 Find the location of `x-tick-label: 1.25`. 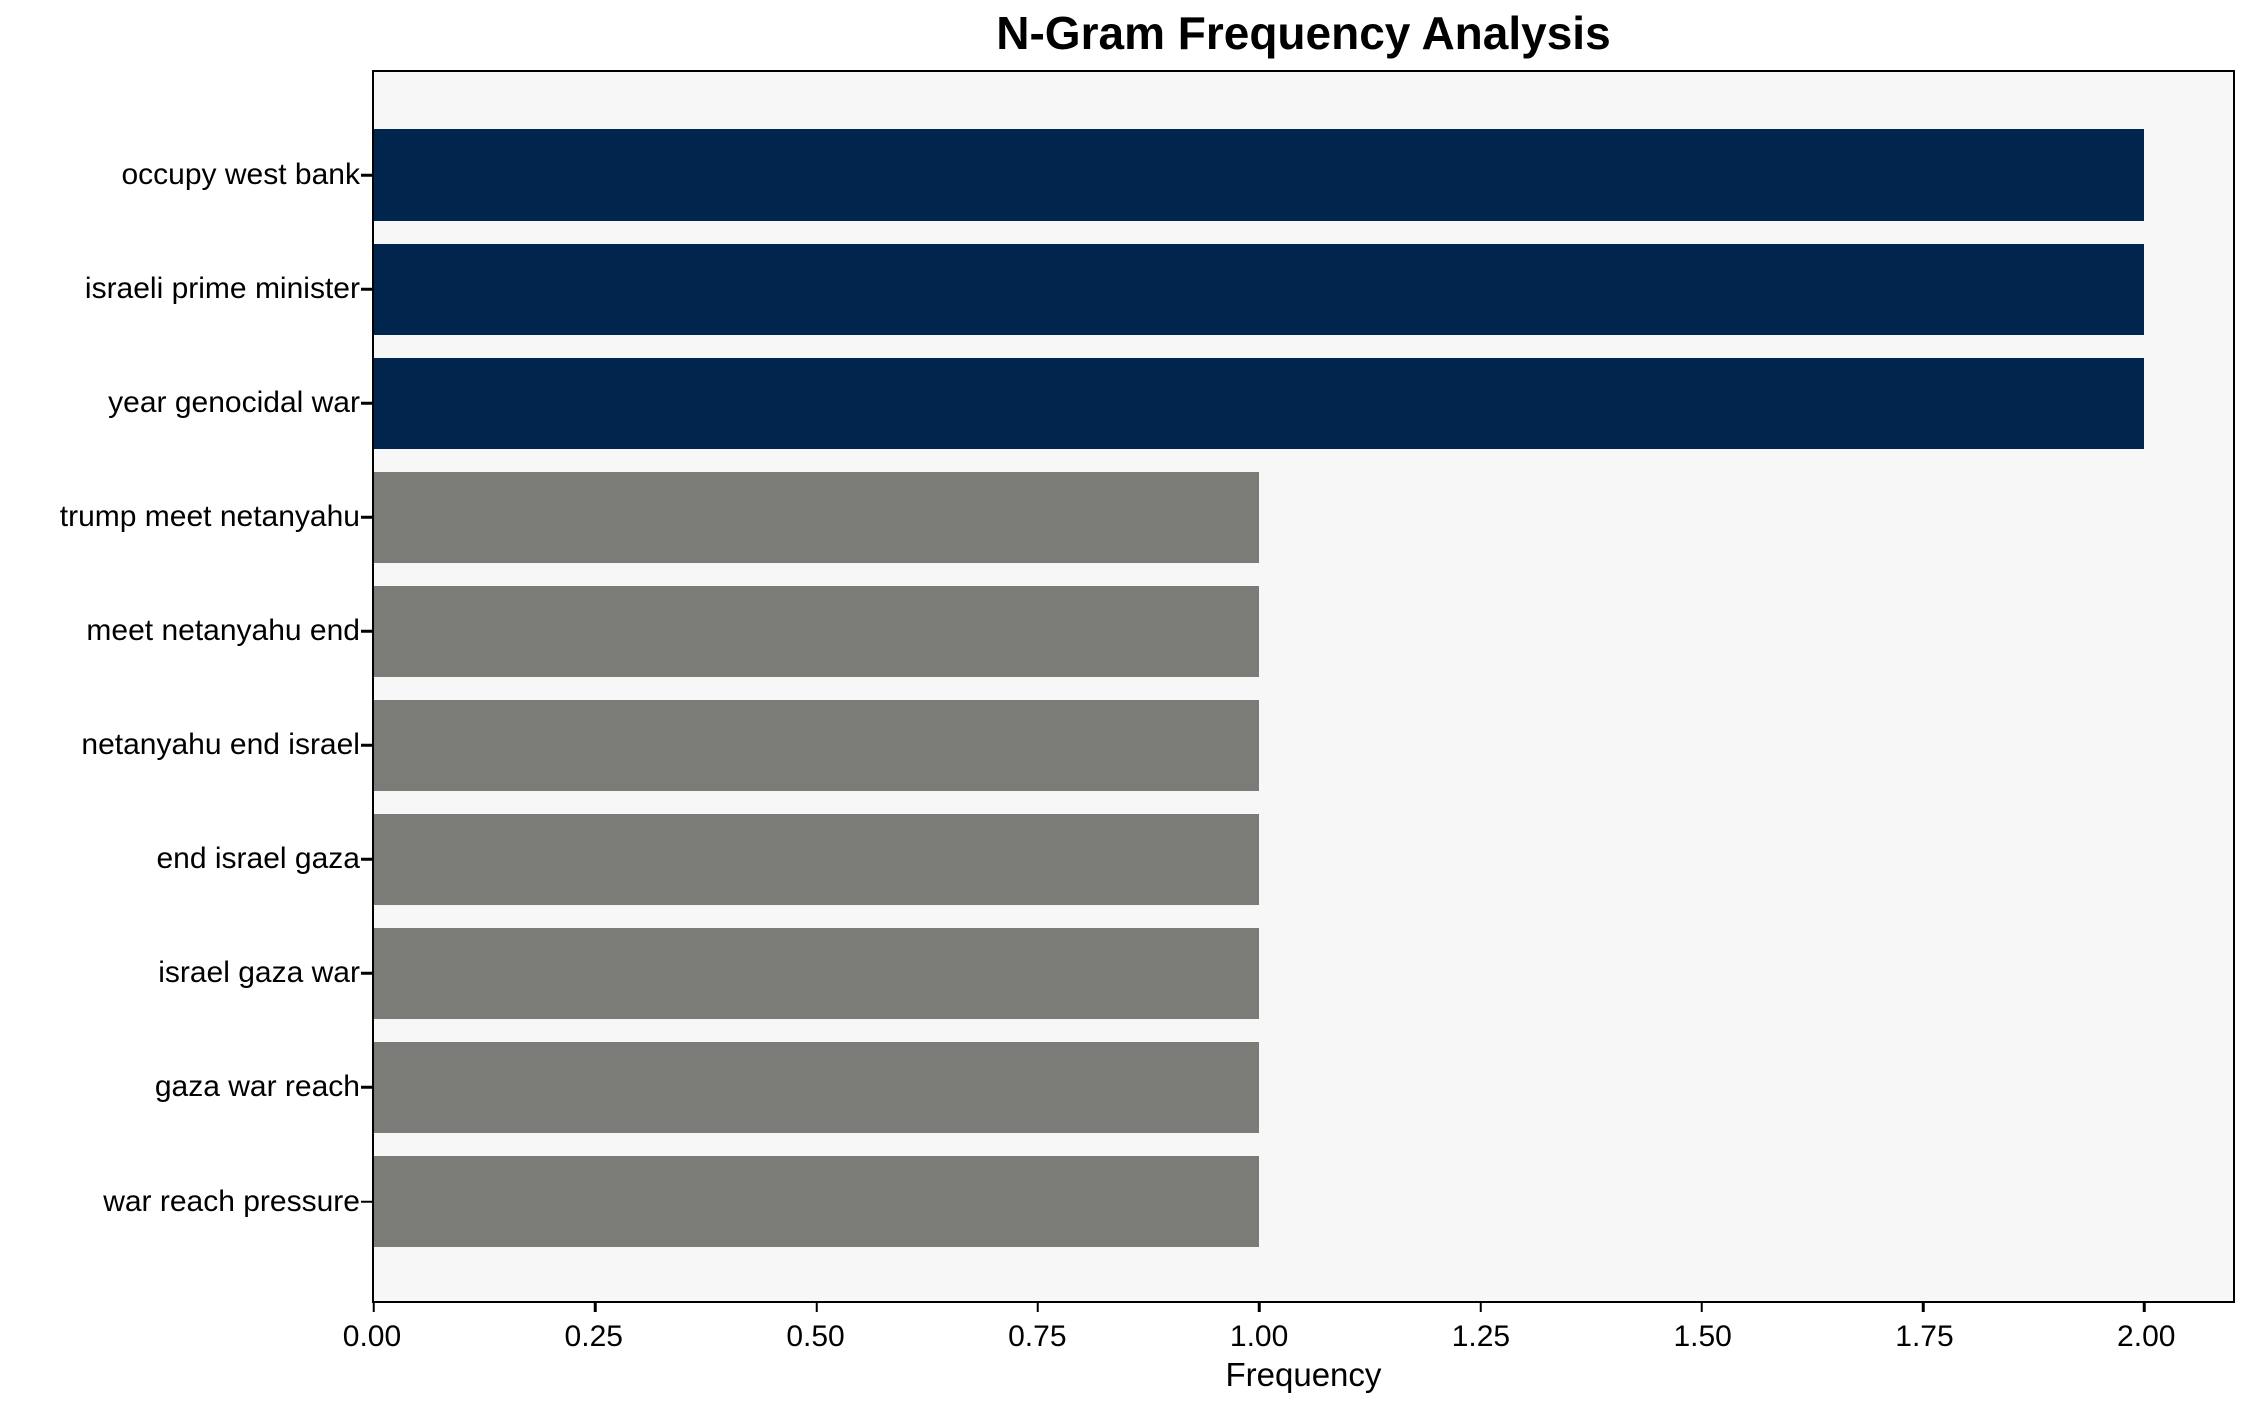

x-tick-label: 1.25 is located at coordinates (1481, 1336).